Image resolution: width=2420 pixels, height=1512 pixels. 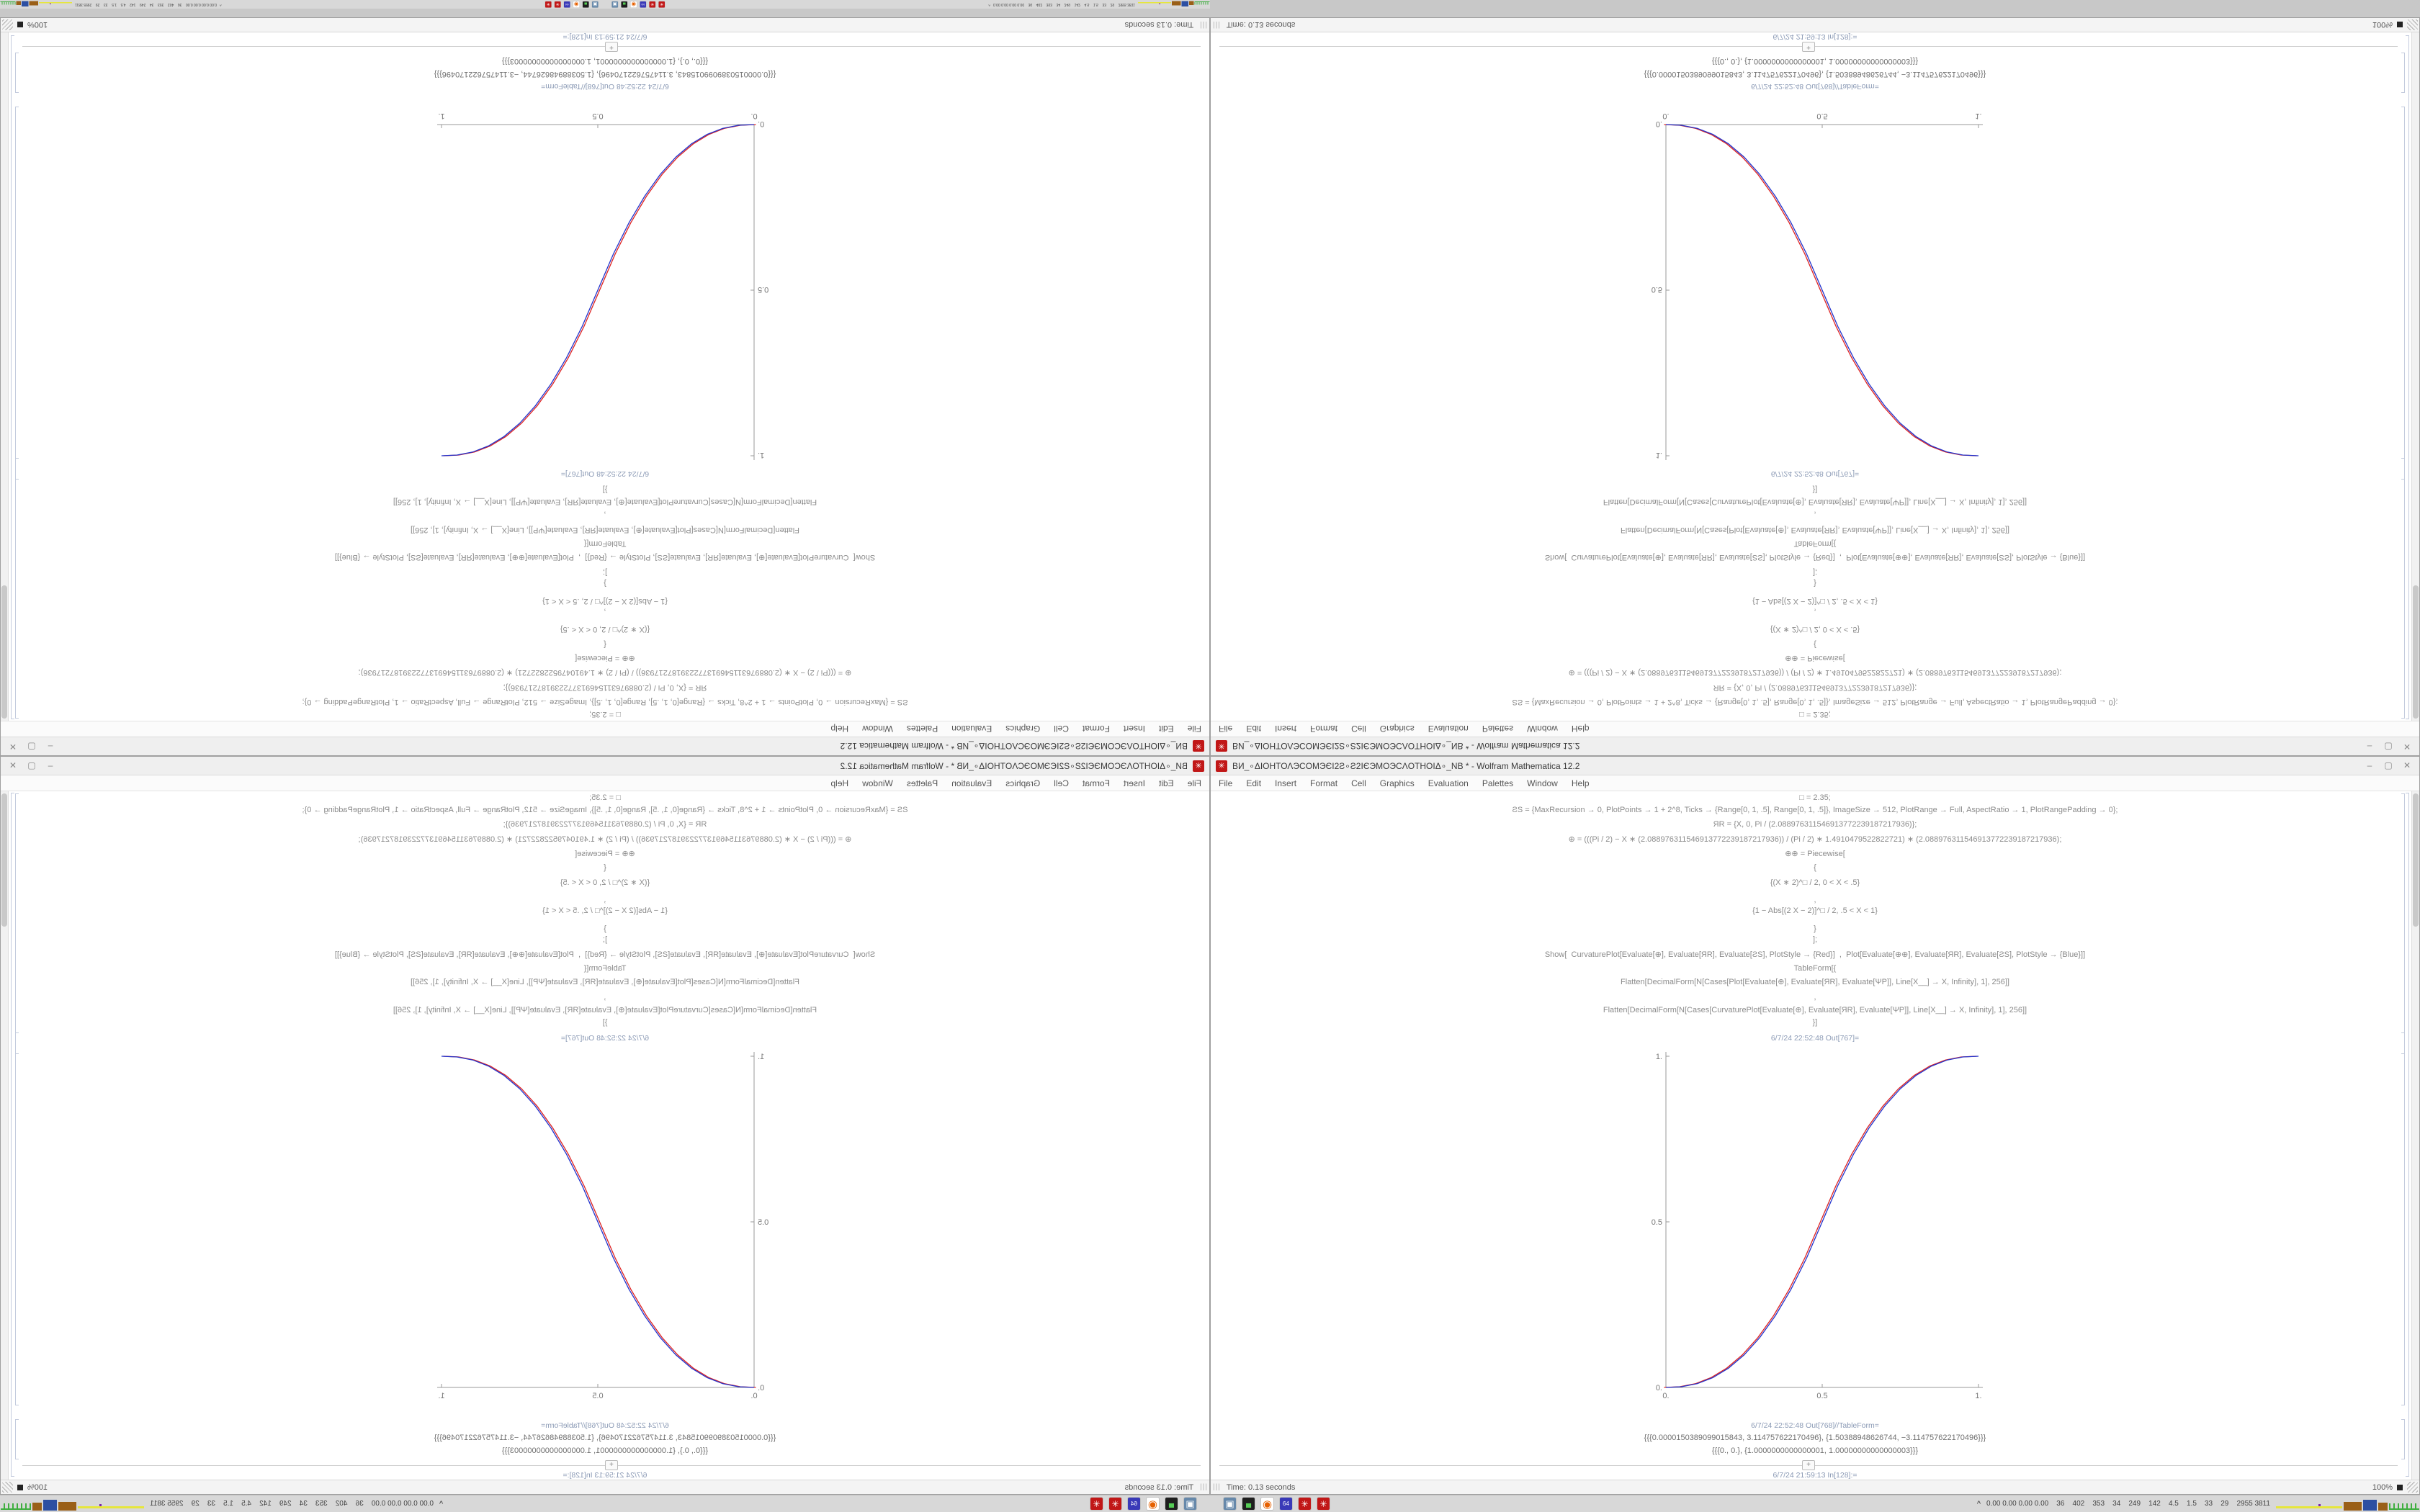 What do you see at coordinates (1226, 729) in the screenshot?
I see `menu-item: File` at bounding box center [1226, 729].